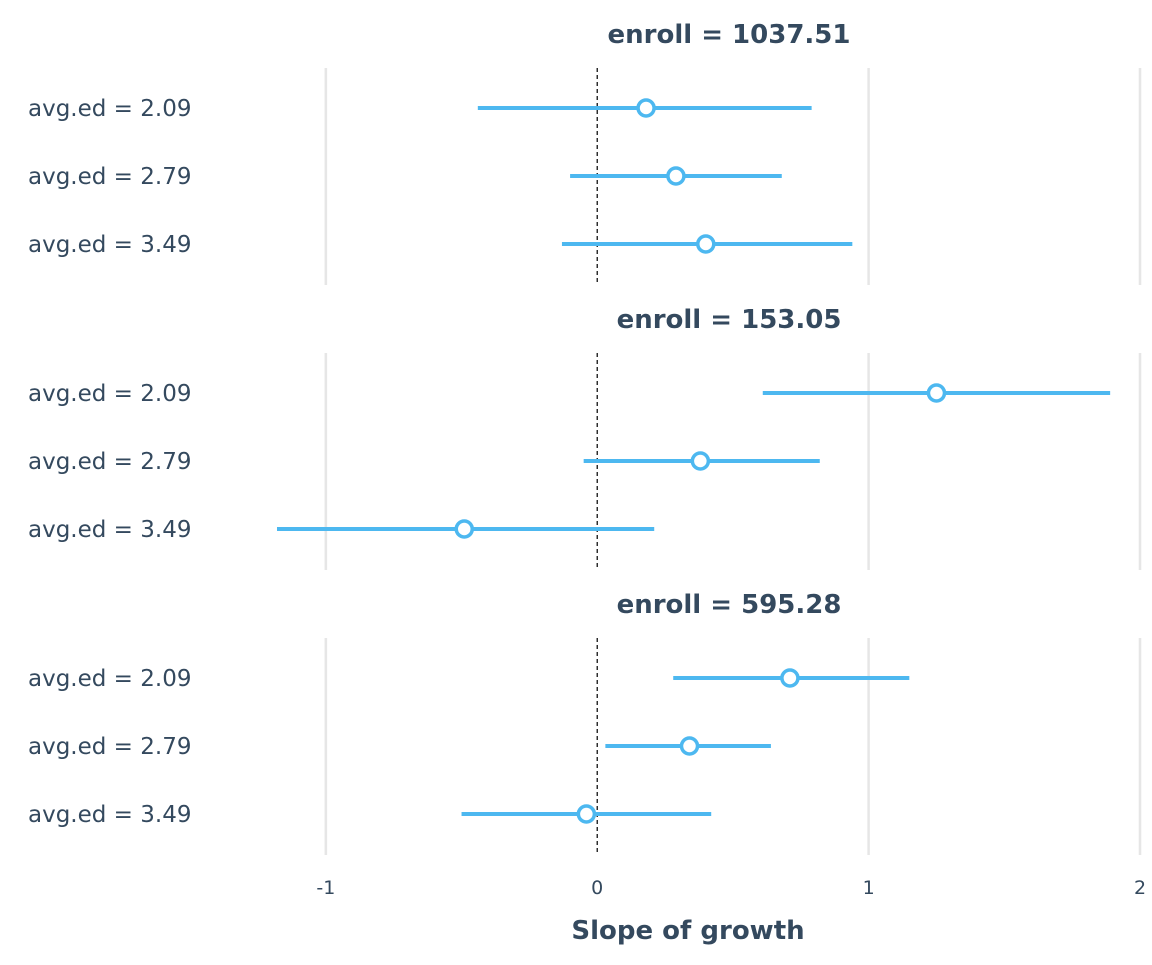  What do you see at coordinates (729, 320) in the screenshot?
I see `panel-title: enroll = 153.05` at bounding box center [729, 320].